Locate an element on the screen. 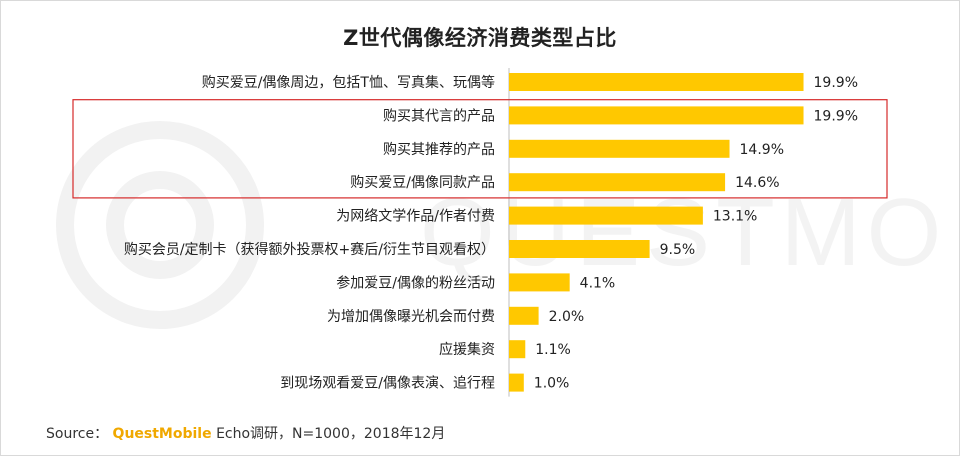 This screenshot has height=456, width=960. value-label: 1.0% is located at coordinates (552, 384).